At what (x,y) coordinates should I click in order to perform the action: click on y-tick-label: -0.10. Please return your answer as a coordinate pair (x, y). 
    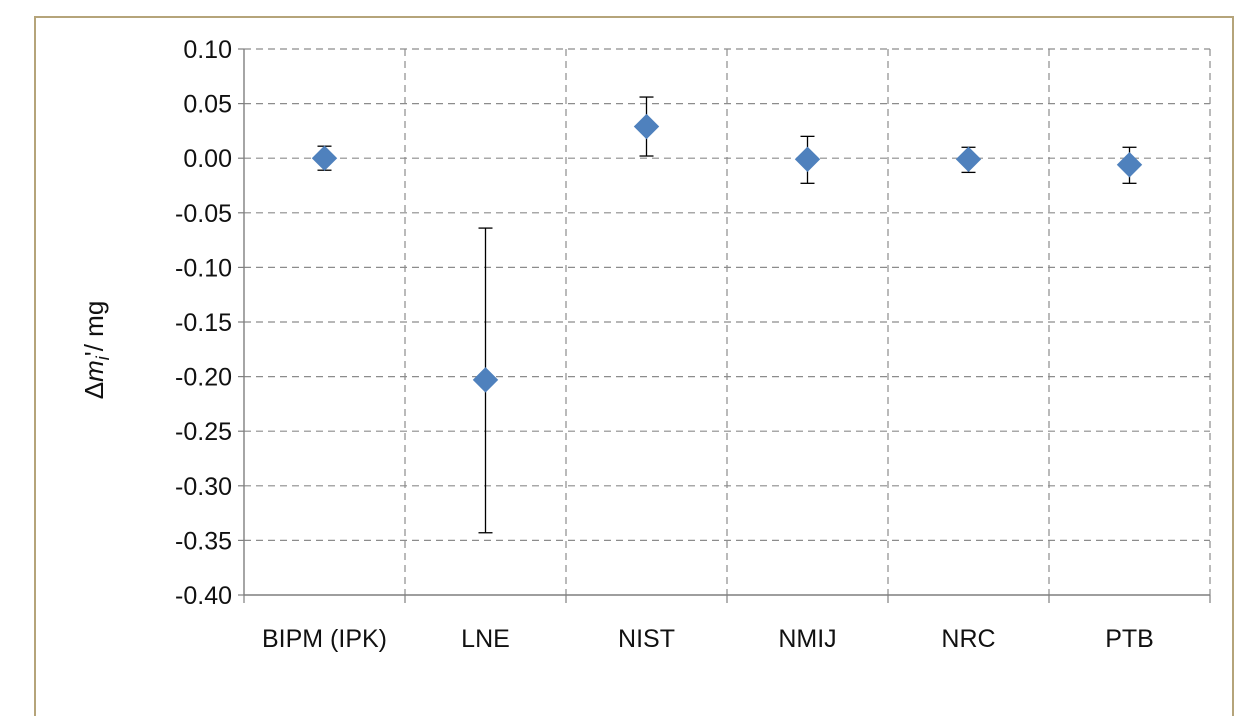
    Looking at the image, I should click on (203, 268).